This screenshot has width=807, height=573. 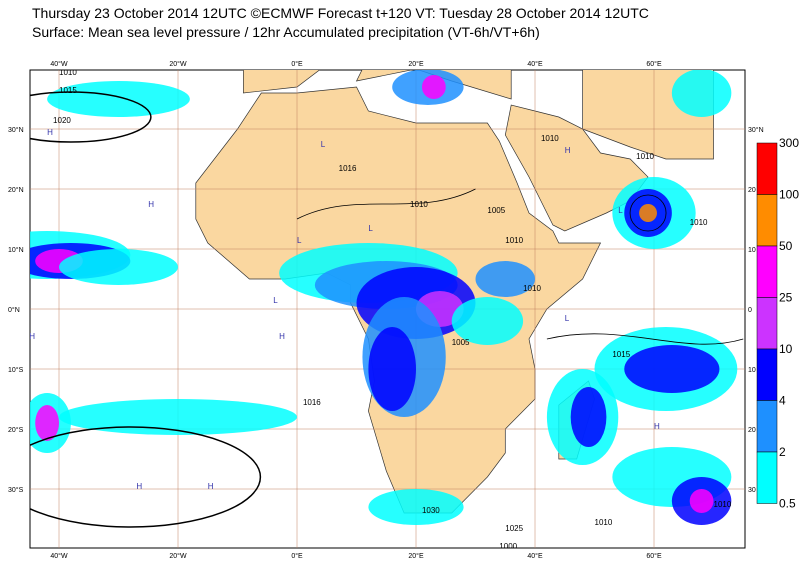 I want to click on legend-label: 0.5, so click(x=787, y=504).